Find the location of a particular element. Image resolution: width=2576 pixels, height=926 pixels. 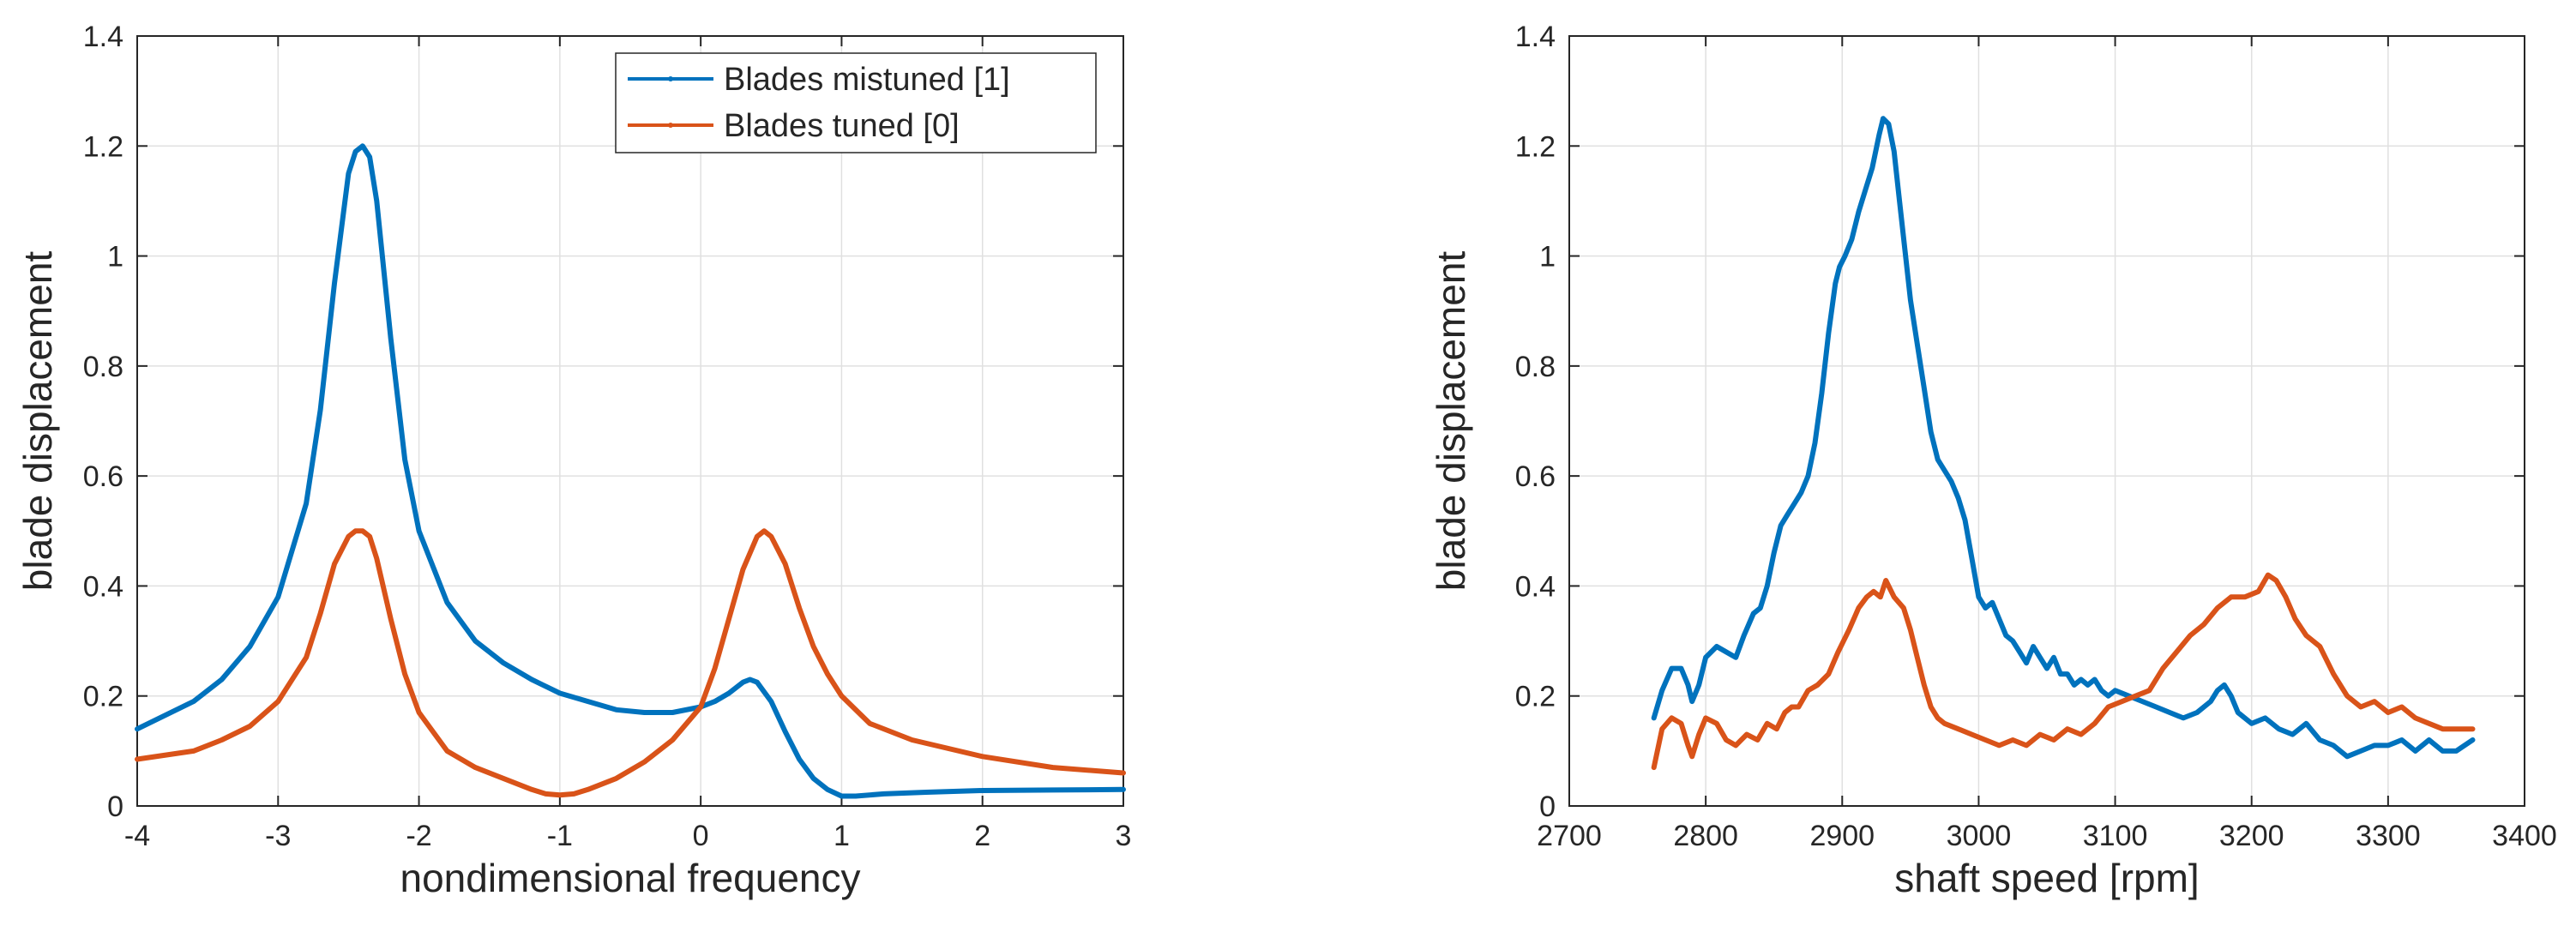

x-tick-label-left: -2 is located at coordinates (418, 836).